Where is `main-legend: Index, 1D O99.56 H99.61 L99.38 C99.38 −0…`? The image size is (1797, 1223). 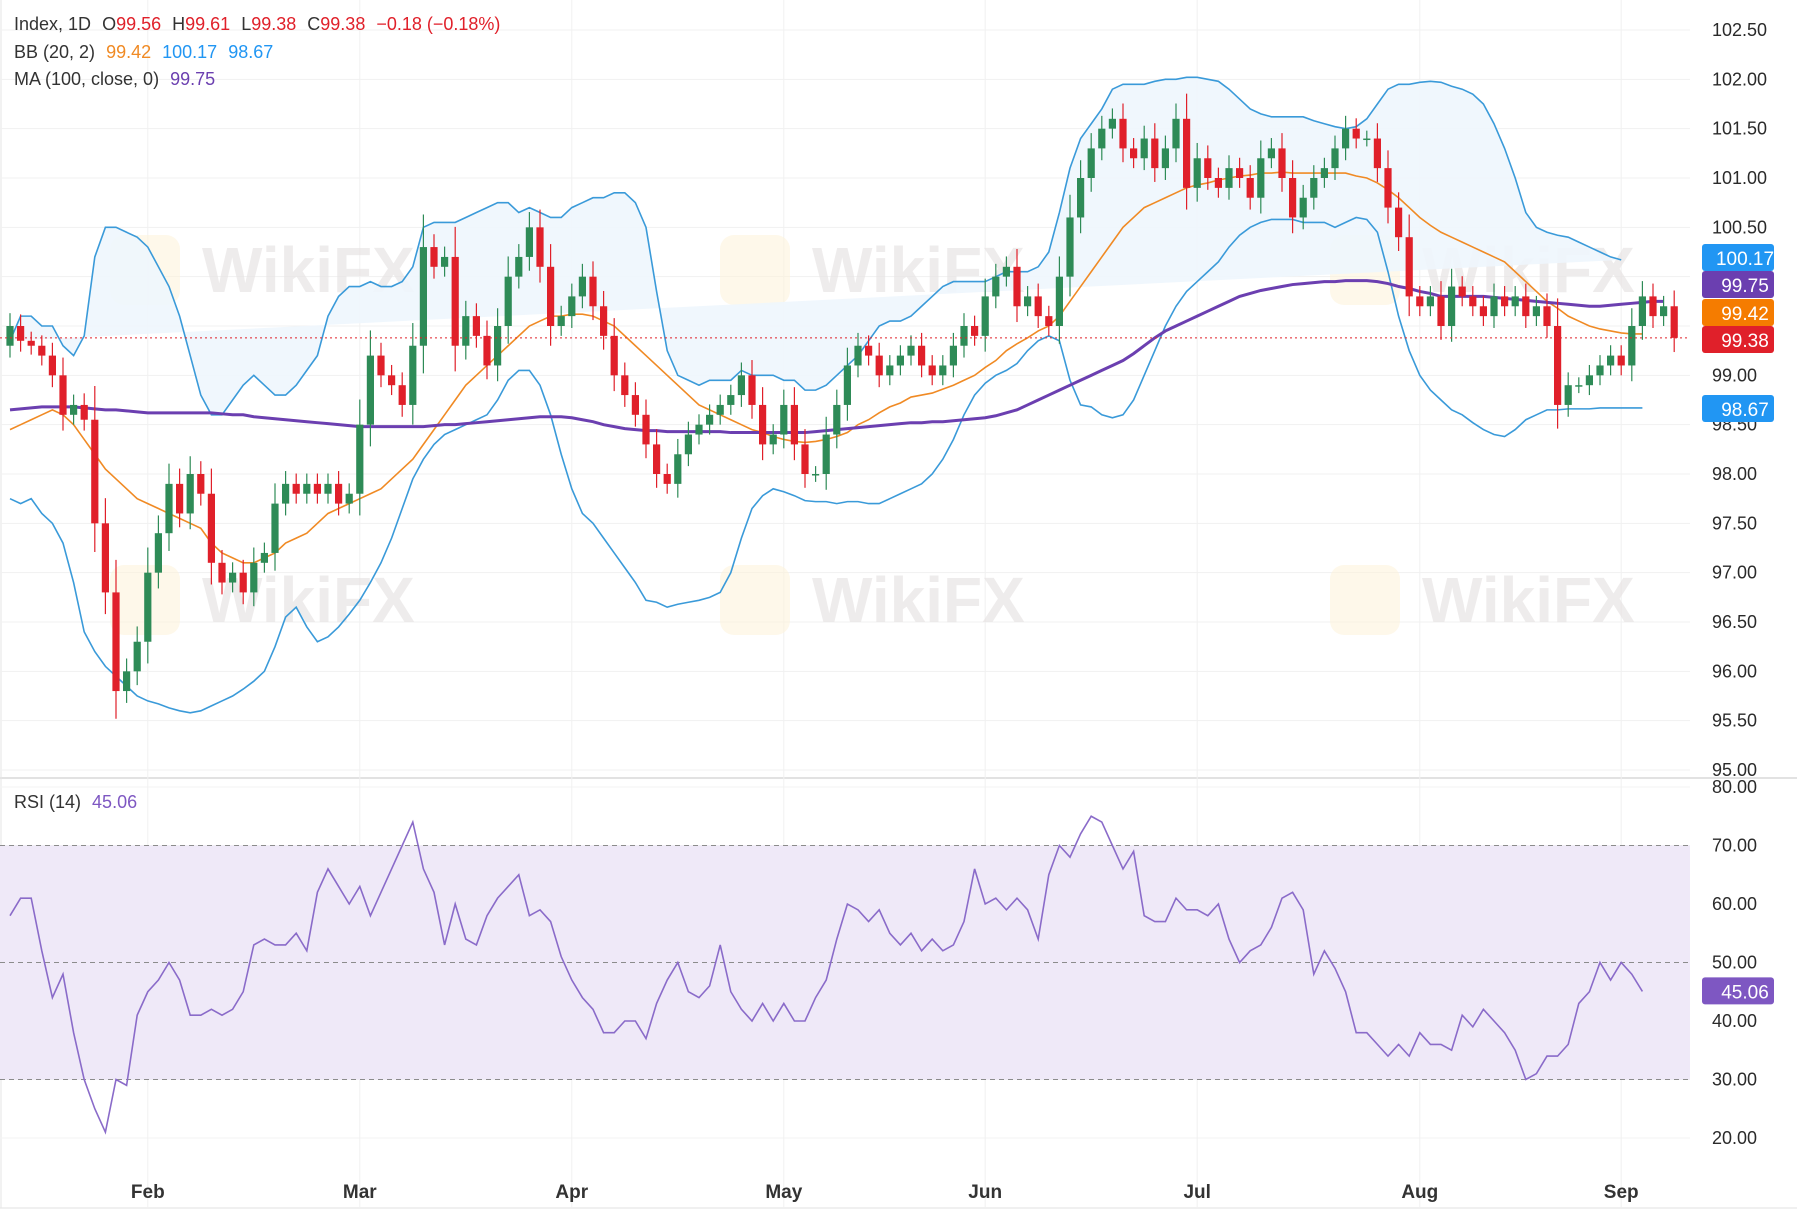 main-legend: Index, 1D O99.56 H99.61 L99.38 C99.38 −0… is located at coordinates (260, 24).